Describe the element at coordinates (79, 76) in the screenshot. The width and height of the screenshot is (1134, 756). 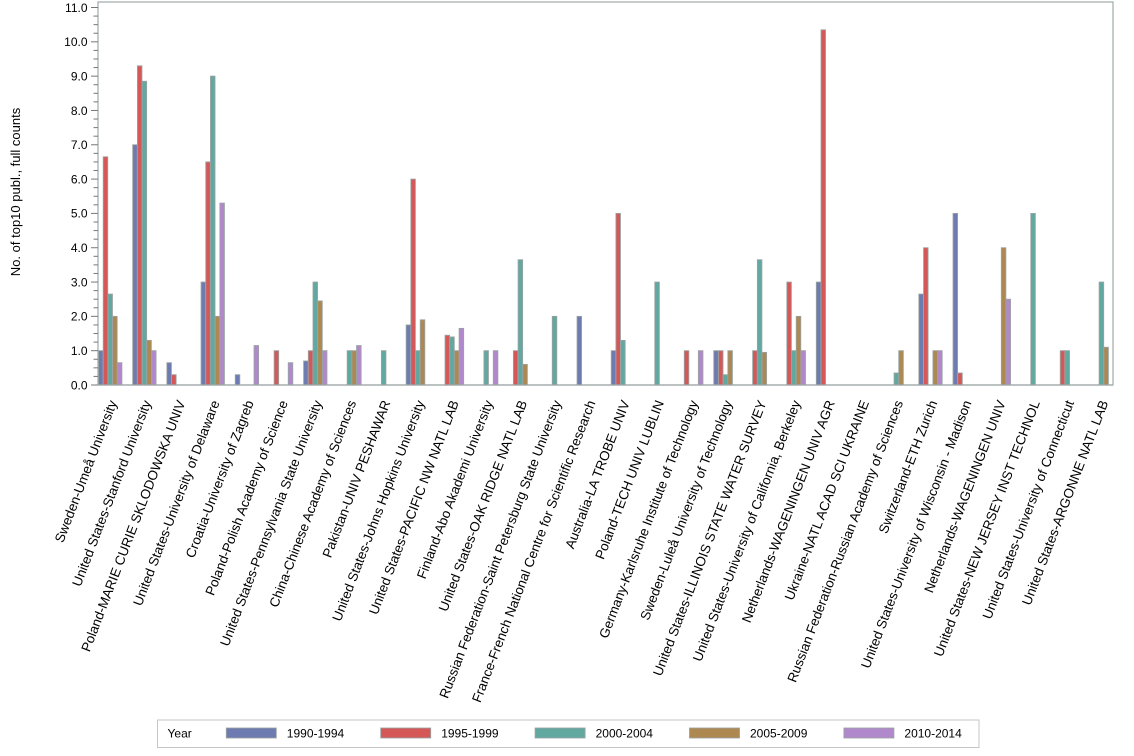
I see `svg-text: 9.0` at that location.